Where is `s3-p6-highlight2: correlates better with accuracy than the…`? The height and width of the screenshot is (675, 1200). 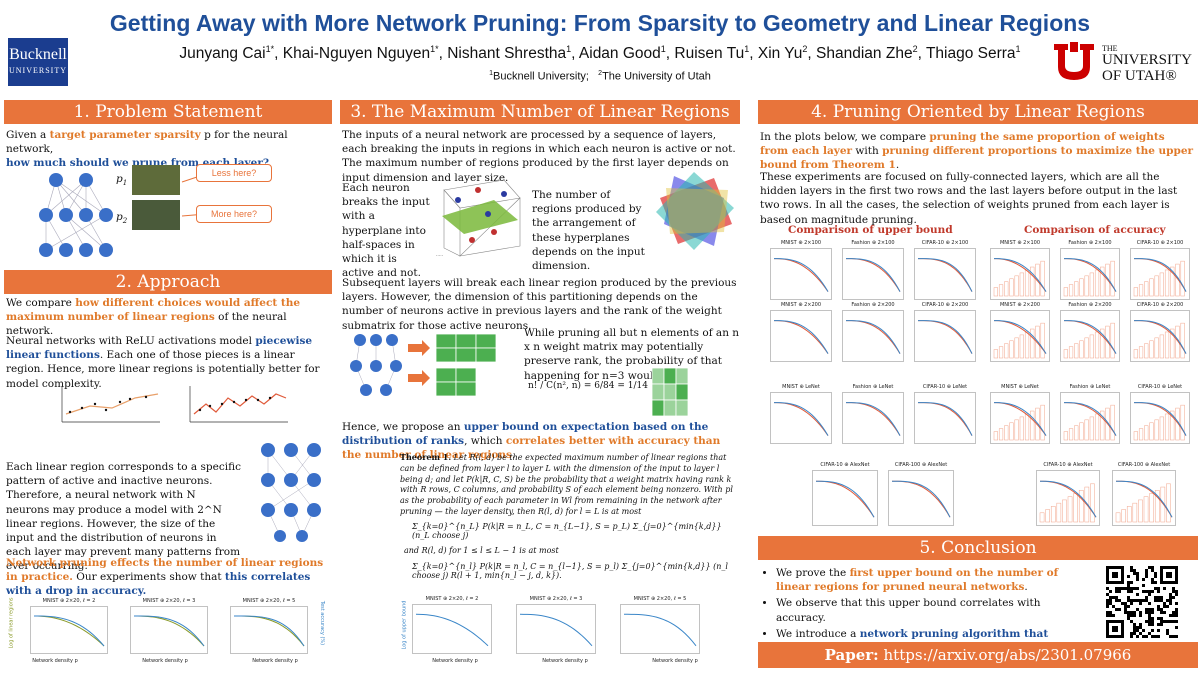 s3-p6-highlight2: correlates better with accuracy than the… is located at coordinates (531, 448).